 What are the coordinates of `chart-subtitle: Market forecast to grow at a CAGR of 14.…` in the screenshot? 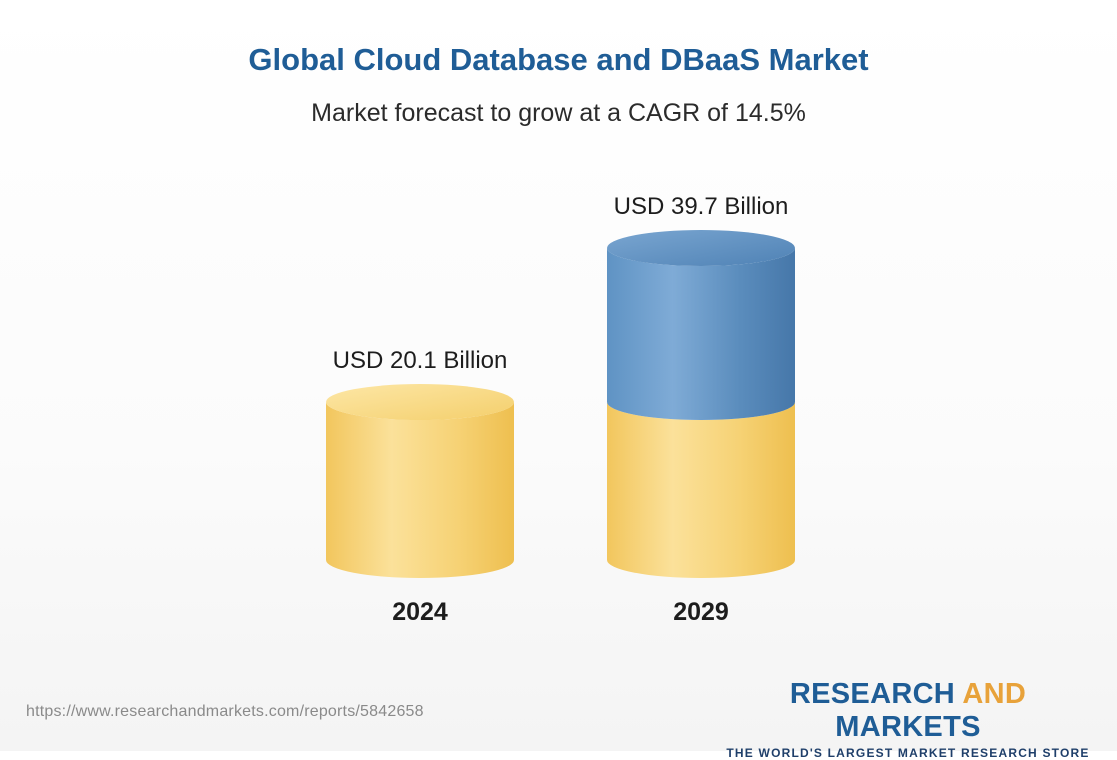 It's located at (558, 113).